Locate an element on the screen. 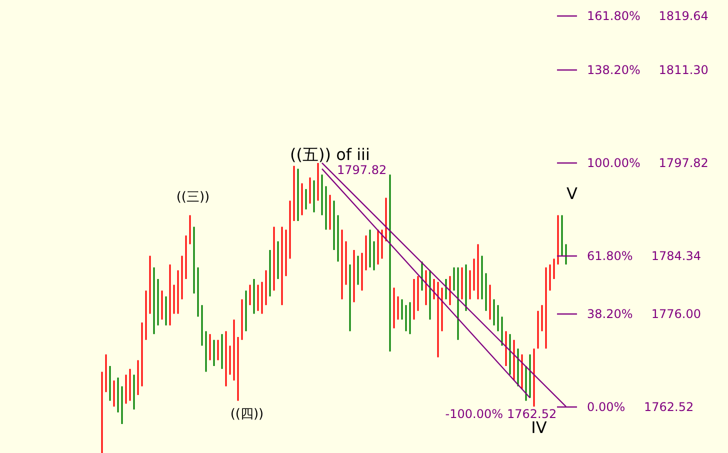 The height and width of the screenshot is (453, 728). text: 61.80% is located at coordinates (610, 256).